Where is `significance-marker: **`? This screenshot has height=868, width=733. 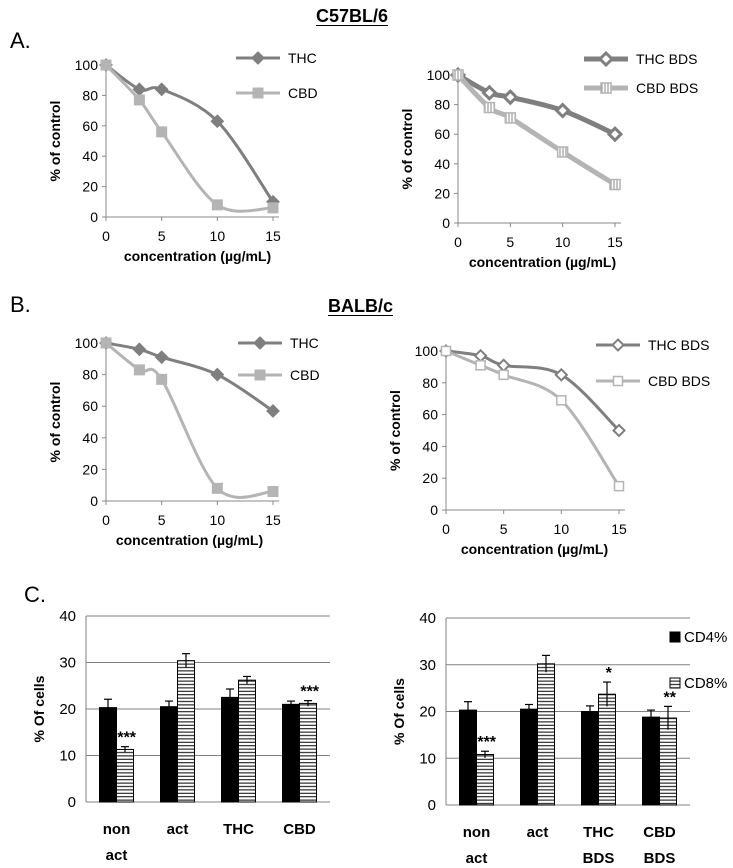 significance-marker: ** is located at coordinates (669, 697).